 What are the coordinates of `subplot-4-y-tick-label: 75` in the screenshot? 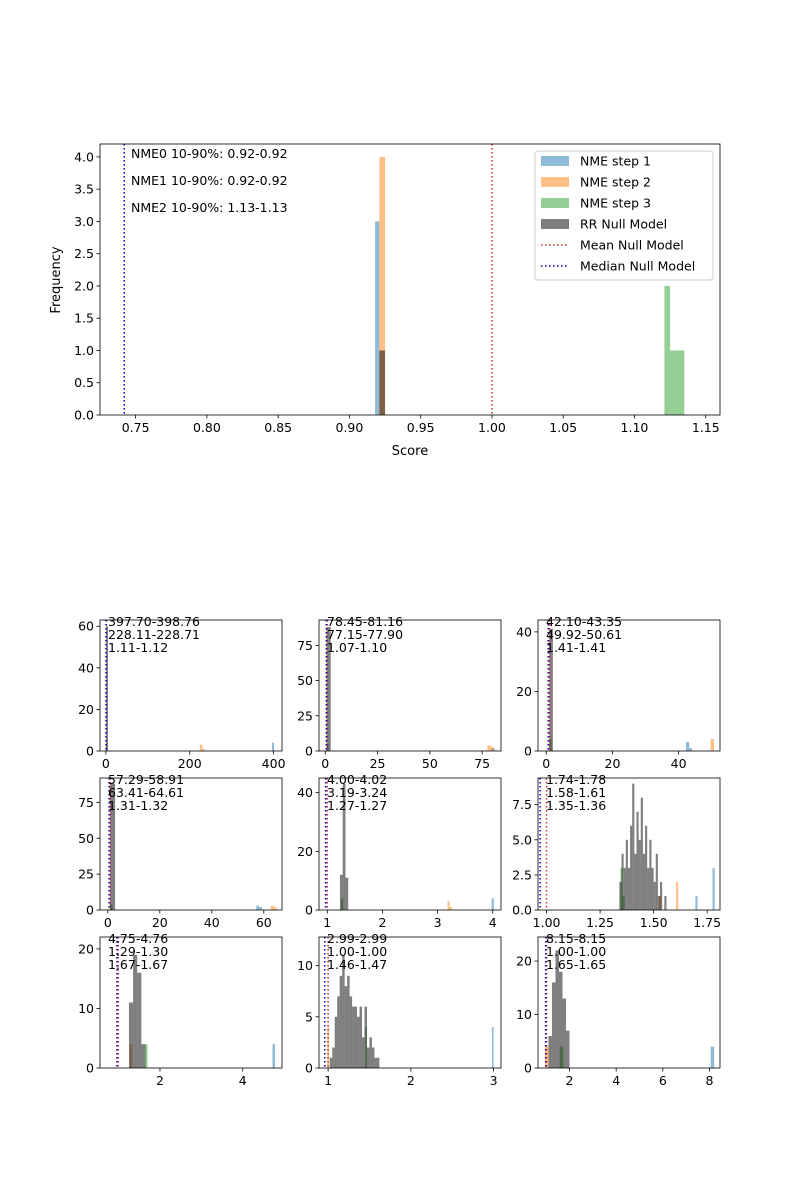 It's located at (86, 802).